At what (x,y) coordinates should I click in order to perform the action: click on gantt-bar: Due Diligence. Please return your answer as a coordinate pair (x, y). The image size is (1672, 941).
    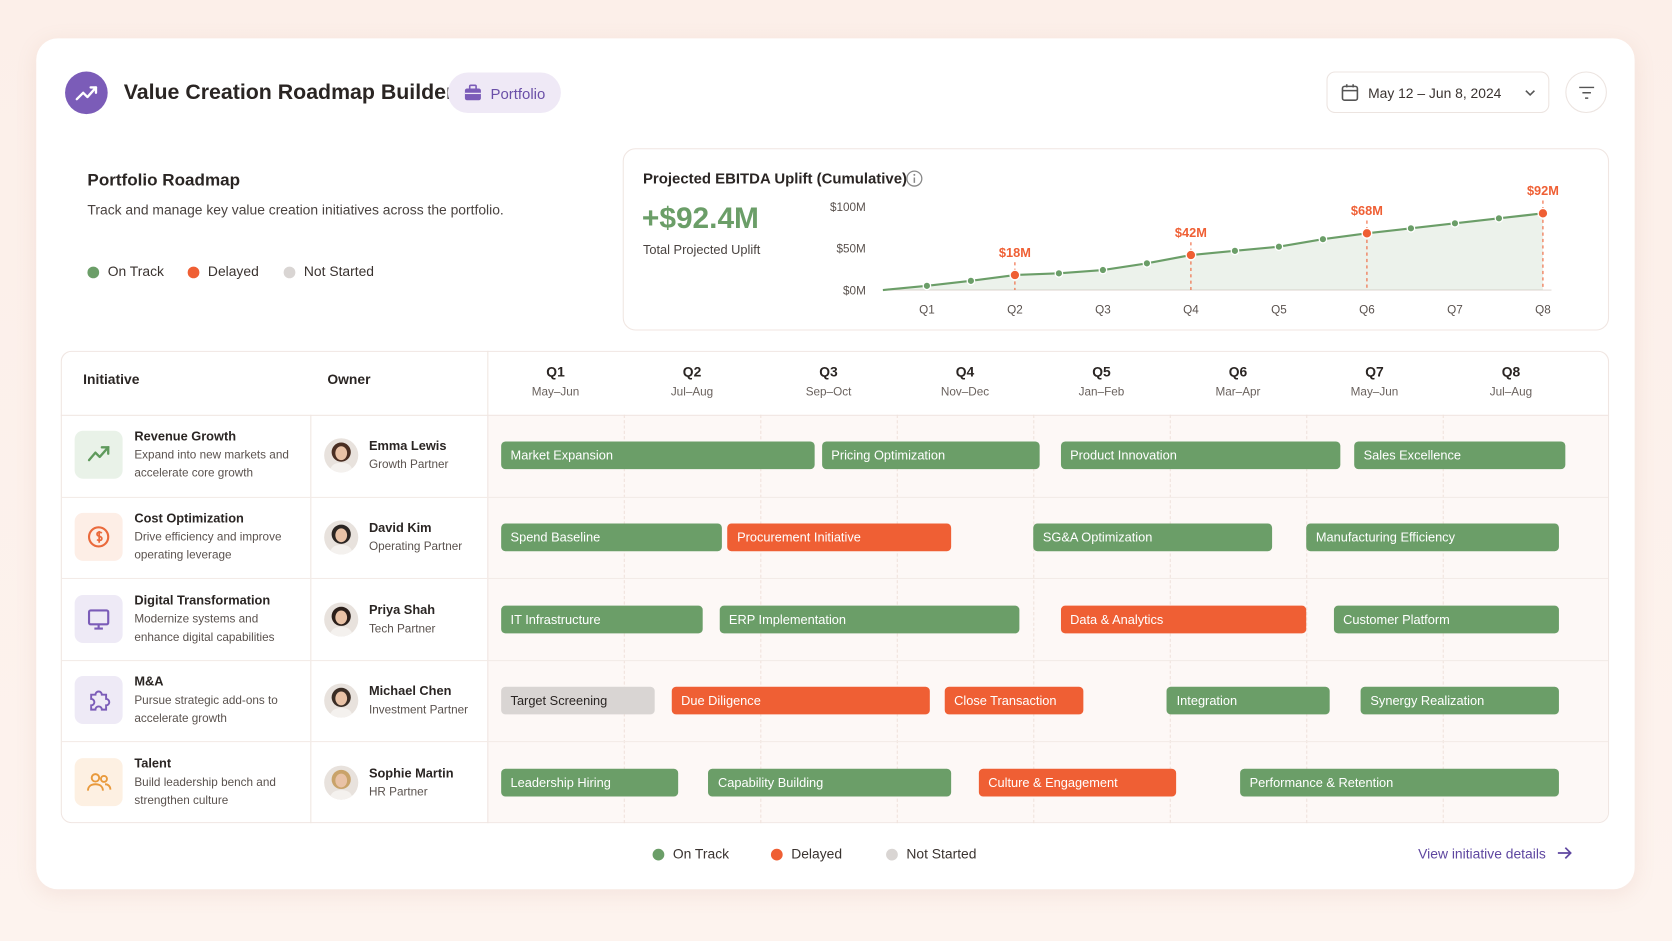
    Looking at the image, I should click on (800, 700).